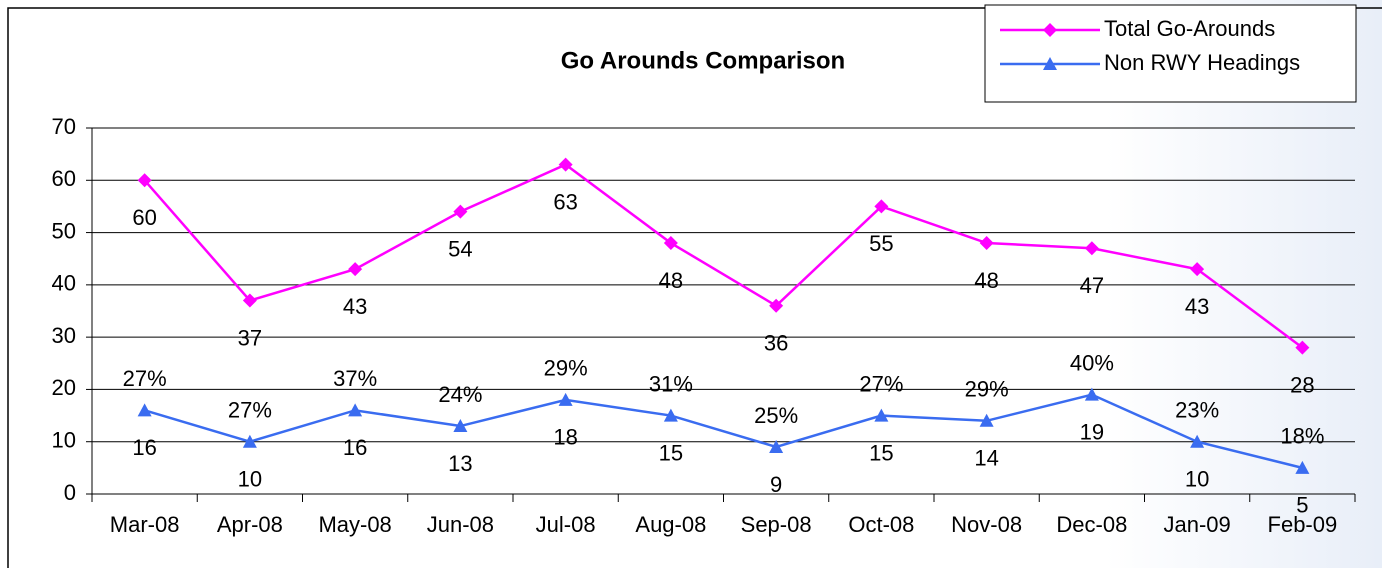  I want to click on x-tick-label: Sep-08, so click(776, 524).